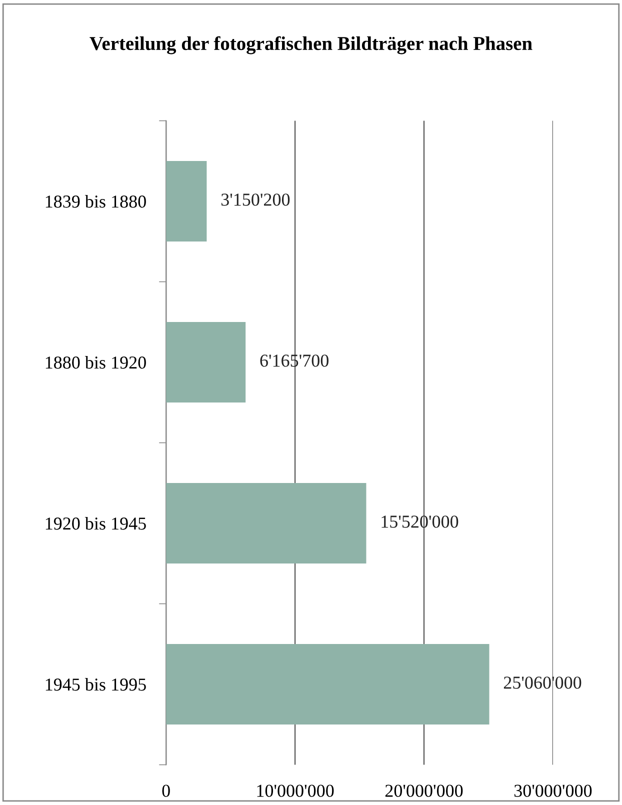 The width and height of the screenshot is (622, 805). I want to click on x-tick-label: 20'000'000, so click(424, 790).